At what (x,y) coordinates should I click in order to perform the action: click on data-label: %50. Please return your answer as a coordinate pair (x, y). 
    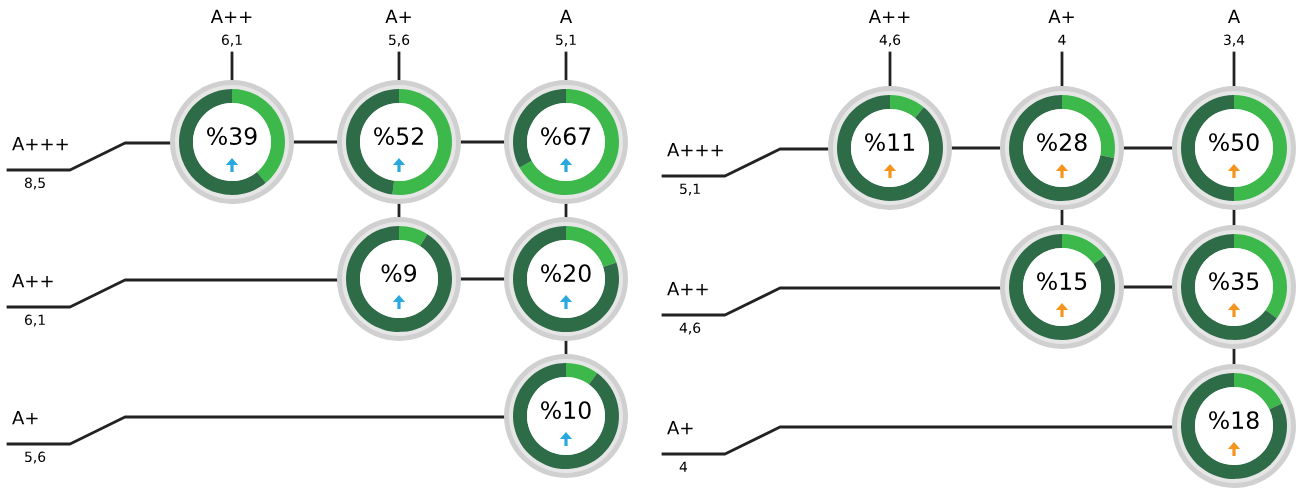
    Looking at the image, I should click on (1234, 142).